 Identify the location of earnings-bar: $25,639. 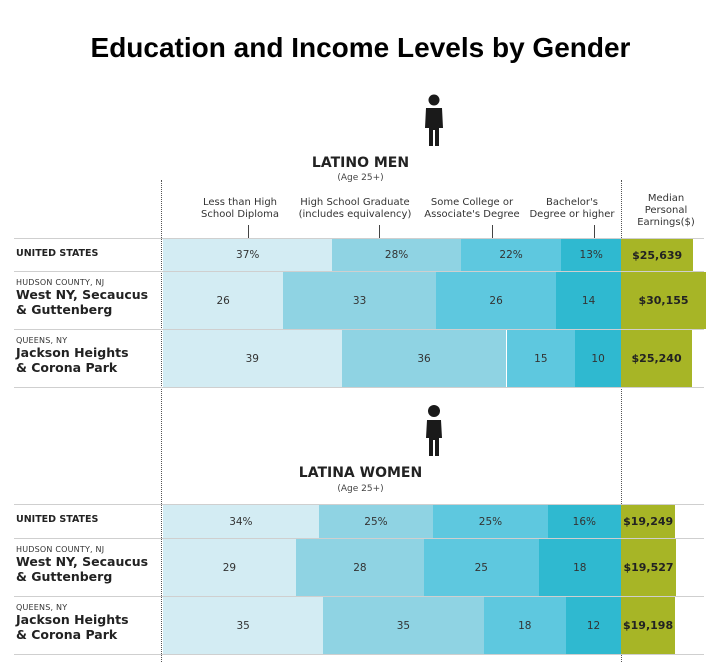
(657, 255).